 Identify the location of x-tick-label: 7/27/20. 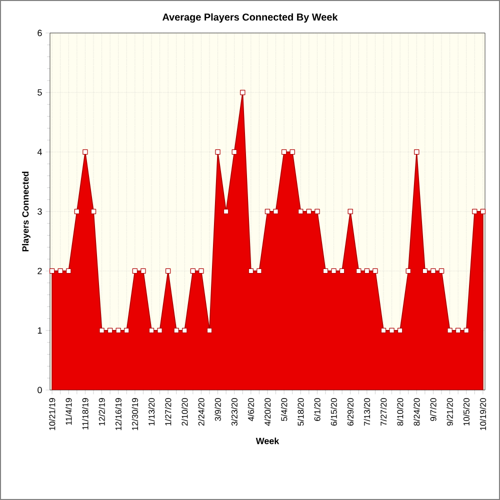
(383, 412).